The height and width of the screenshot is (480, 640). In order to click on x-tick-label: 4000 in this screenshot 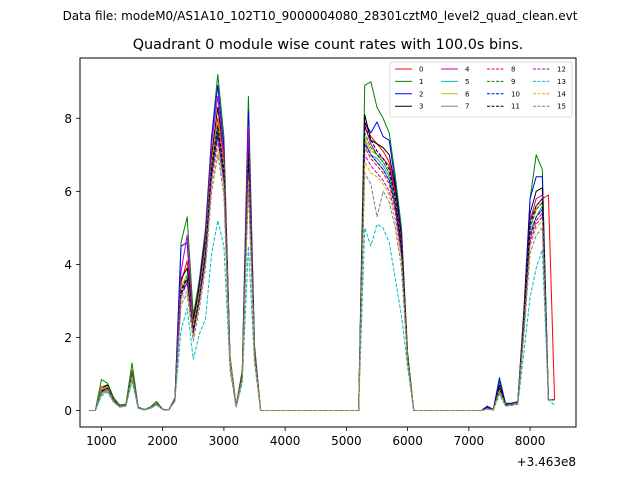, I will do `click(285, 441)`.